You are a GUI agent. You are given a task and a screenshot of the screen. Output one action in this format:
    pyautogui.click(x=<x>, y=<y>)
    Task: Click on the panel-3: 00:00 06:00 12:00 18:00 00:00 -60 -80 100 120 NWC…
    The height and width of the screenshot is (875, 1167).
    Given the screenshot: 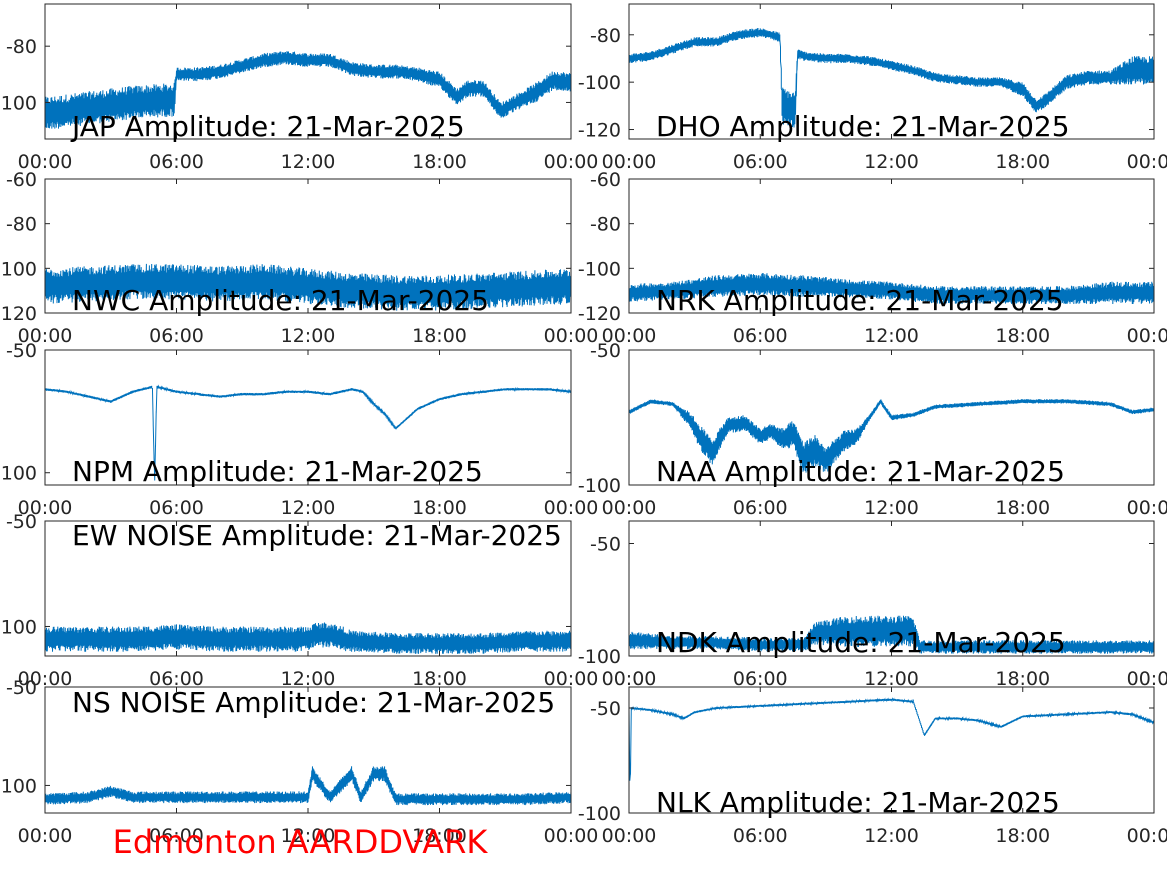 What is the action you would take?
    pyautogui.click(x=300, y=258)
    